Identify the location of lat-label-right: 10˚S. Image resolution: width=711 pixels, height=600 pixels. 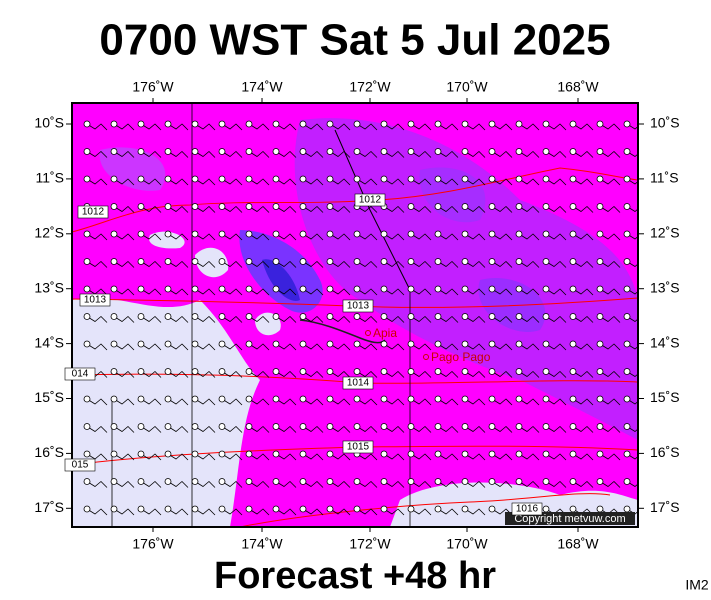
(665, 123).